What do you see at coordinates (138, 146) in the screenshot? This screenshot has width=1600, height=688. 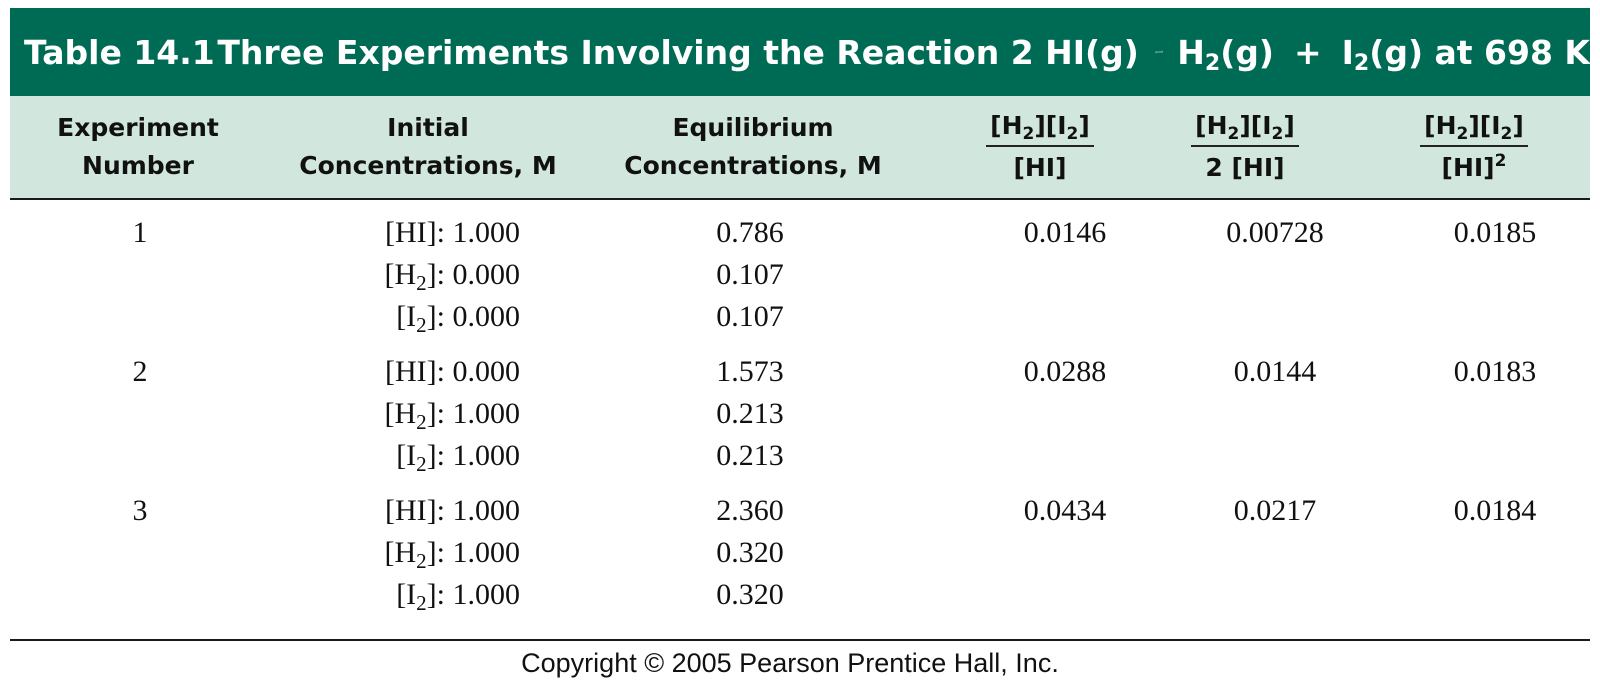 I see `header-experiment-number: Experiment Number` at bounding box center [138, 146].